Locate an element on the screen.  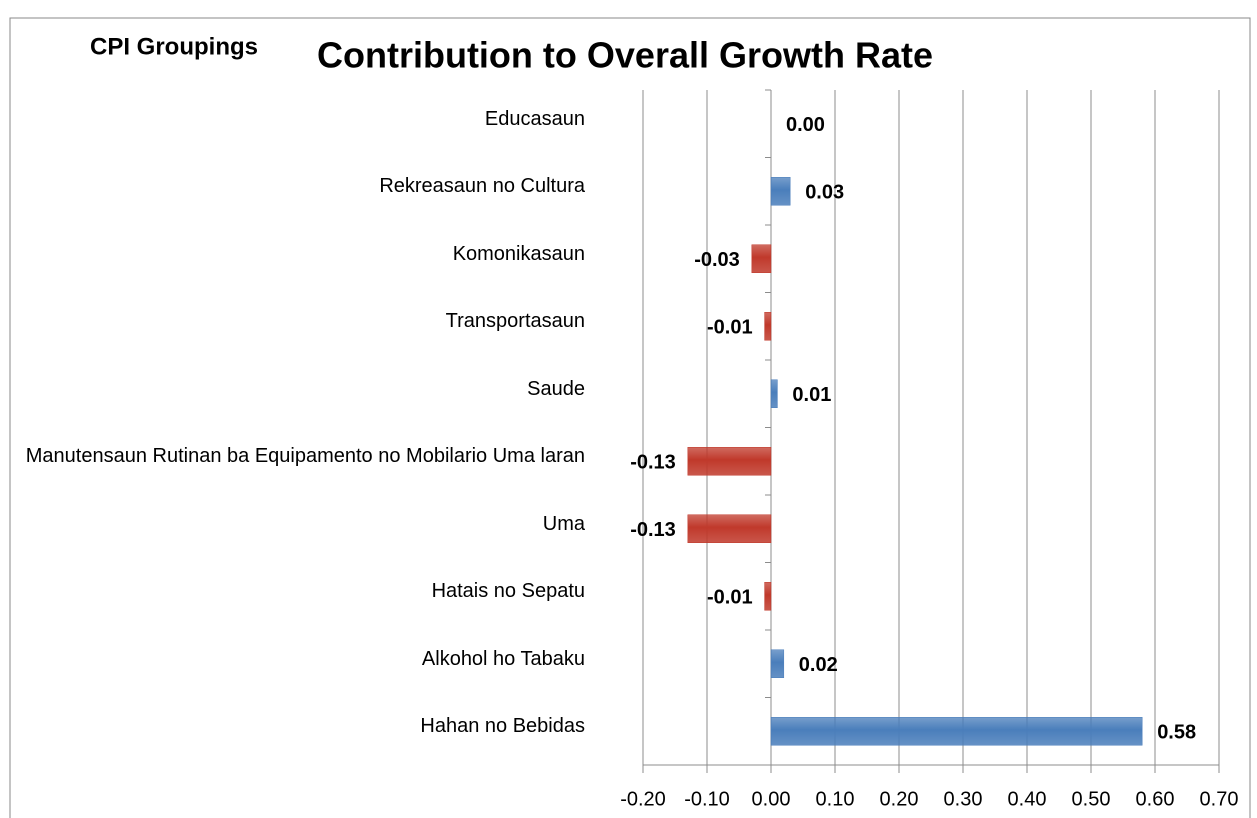
x-tick-label: 0.60 is located at coordinates (1155, 799).